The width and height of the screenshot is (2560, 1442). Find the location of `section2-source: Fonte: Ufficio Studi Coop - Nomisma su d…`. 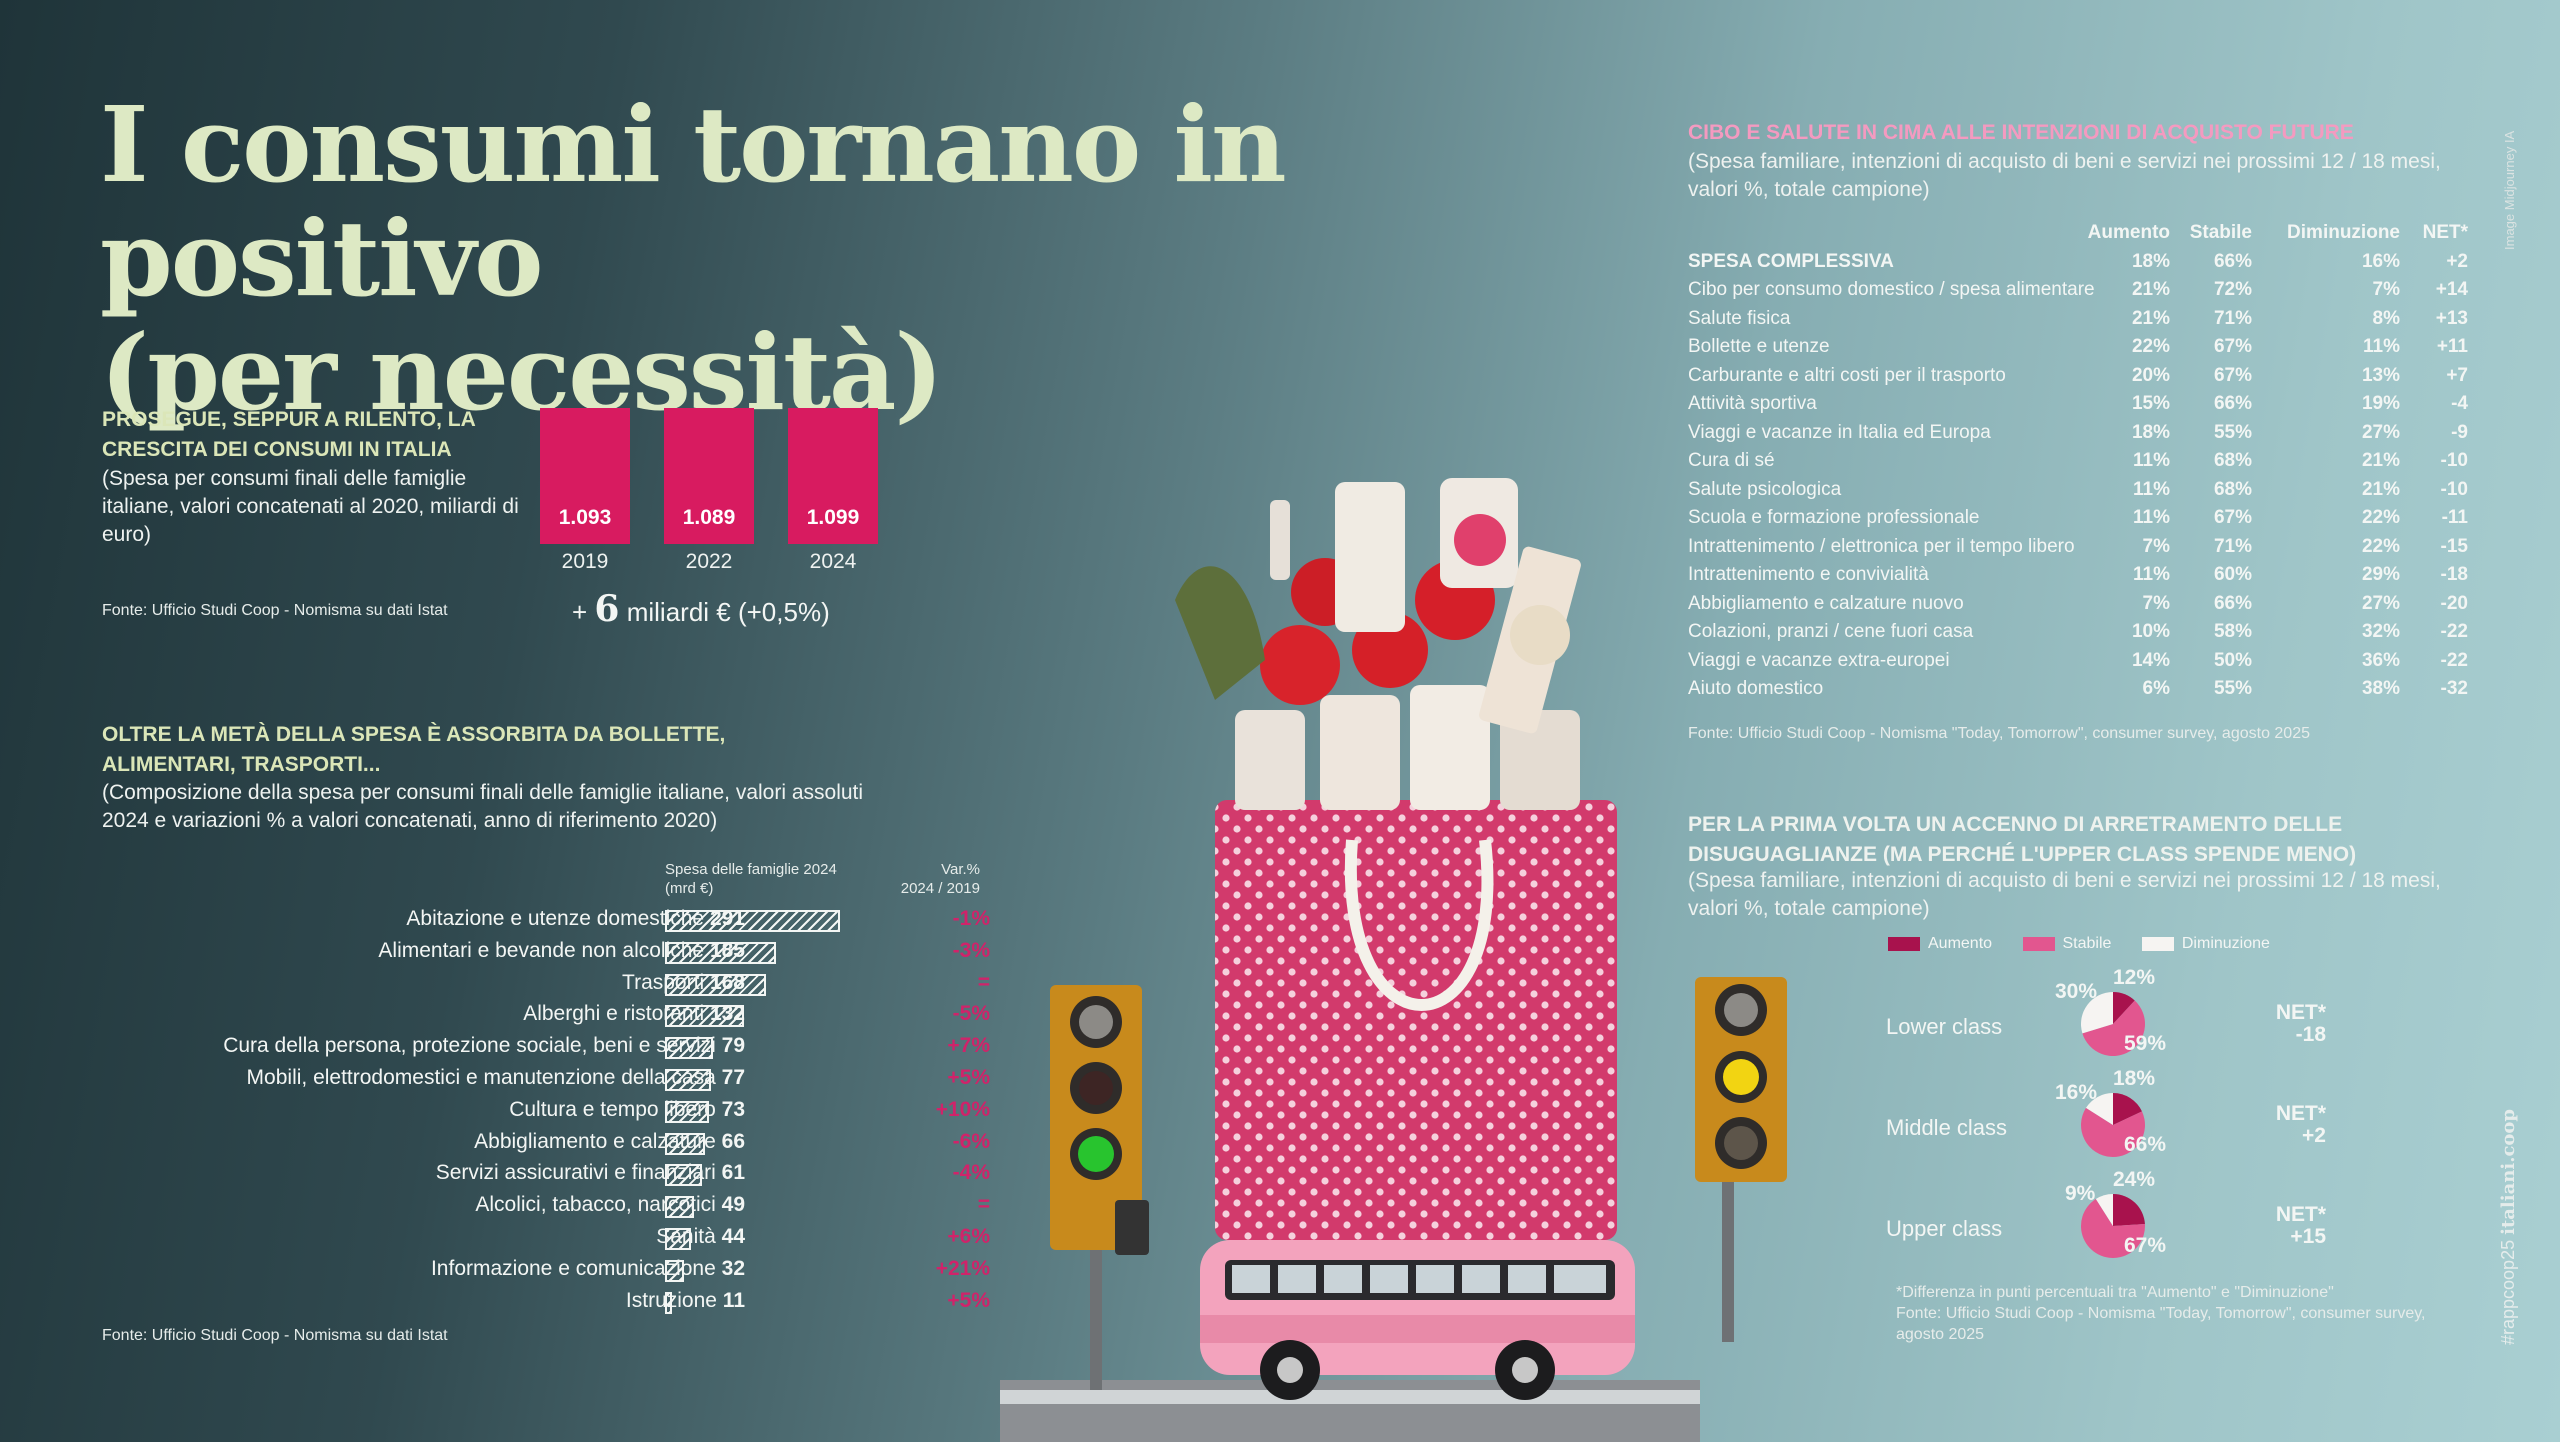

section2-source: Fonte: Ufficio Studi Coop - Nomisma su d… is located at coordinates (275, 1335).